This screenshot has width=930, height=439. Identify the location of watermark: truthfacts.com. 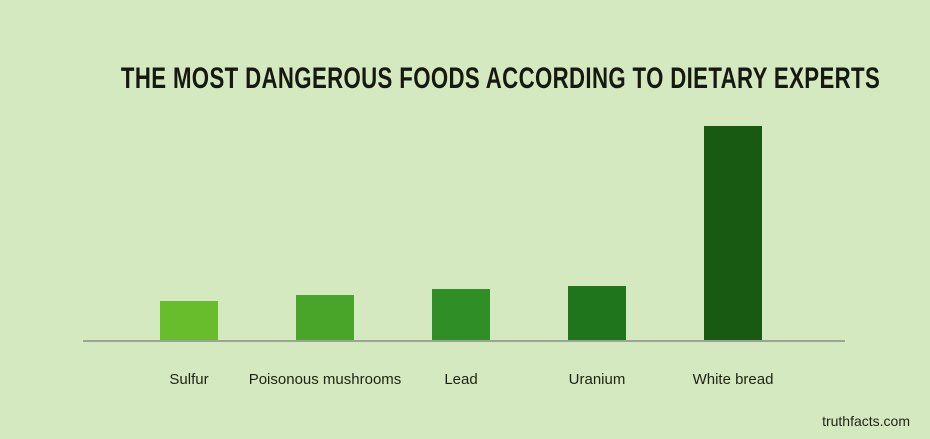
(866, 421).